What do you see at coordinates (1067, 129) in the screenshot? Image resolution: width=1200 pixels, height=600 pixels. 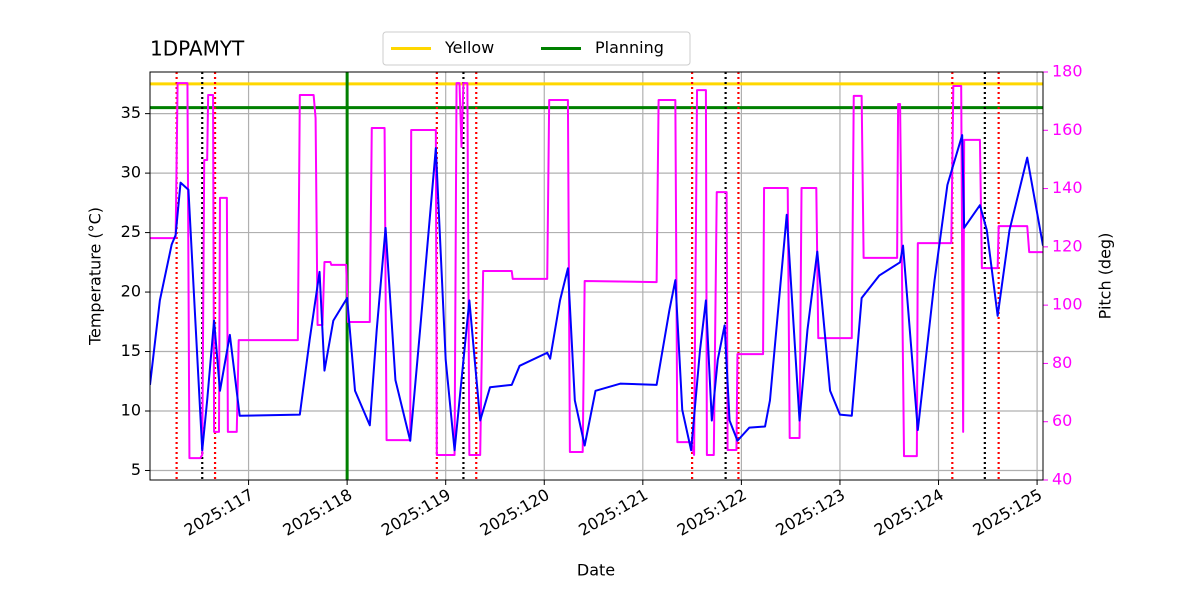 I see `y2-tick-label: 160` at bounding box center [1067, 129].